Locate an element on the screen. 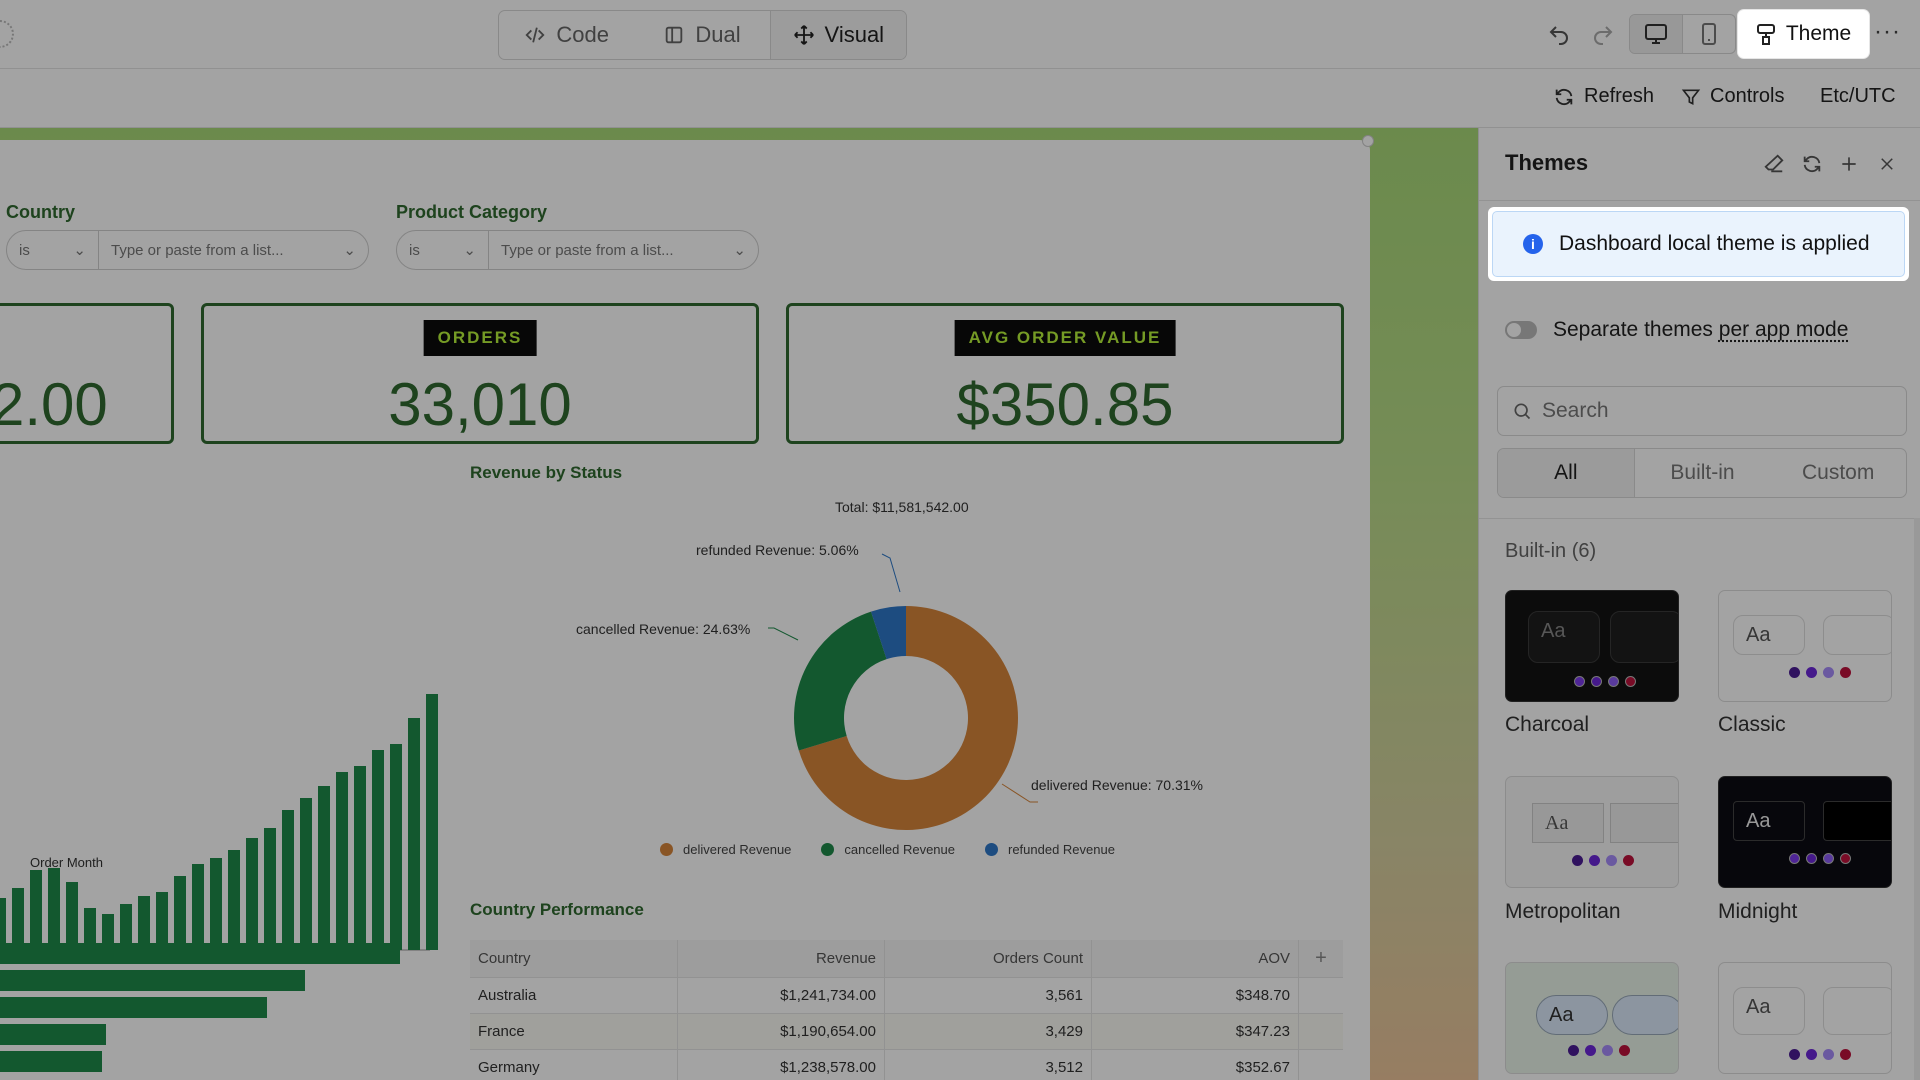 This screenshot has width=1920, height=1080. close-icon is located at coordinates (1887, 164).